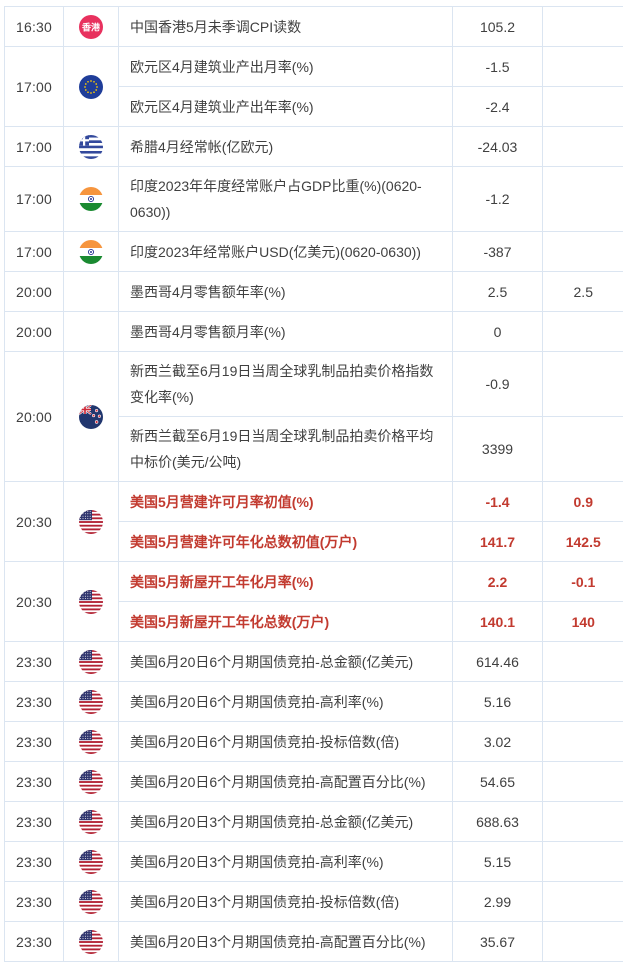  I want to click on event-value-secondary: 140, so click(583, 622).